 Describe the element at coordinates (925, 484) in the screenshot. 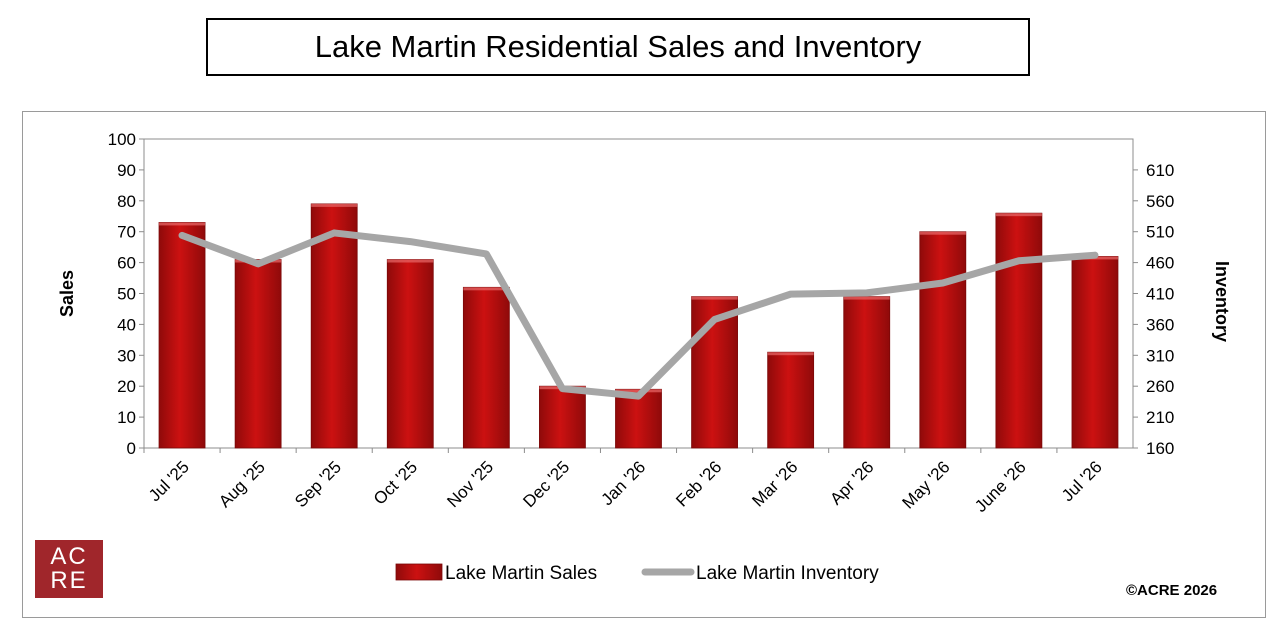

I see `x-tick-label: May '26` at that location.